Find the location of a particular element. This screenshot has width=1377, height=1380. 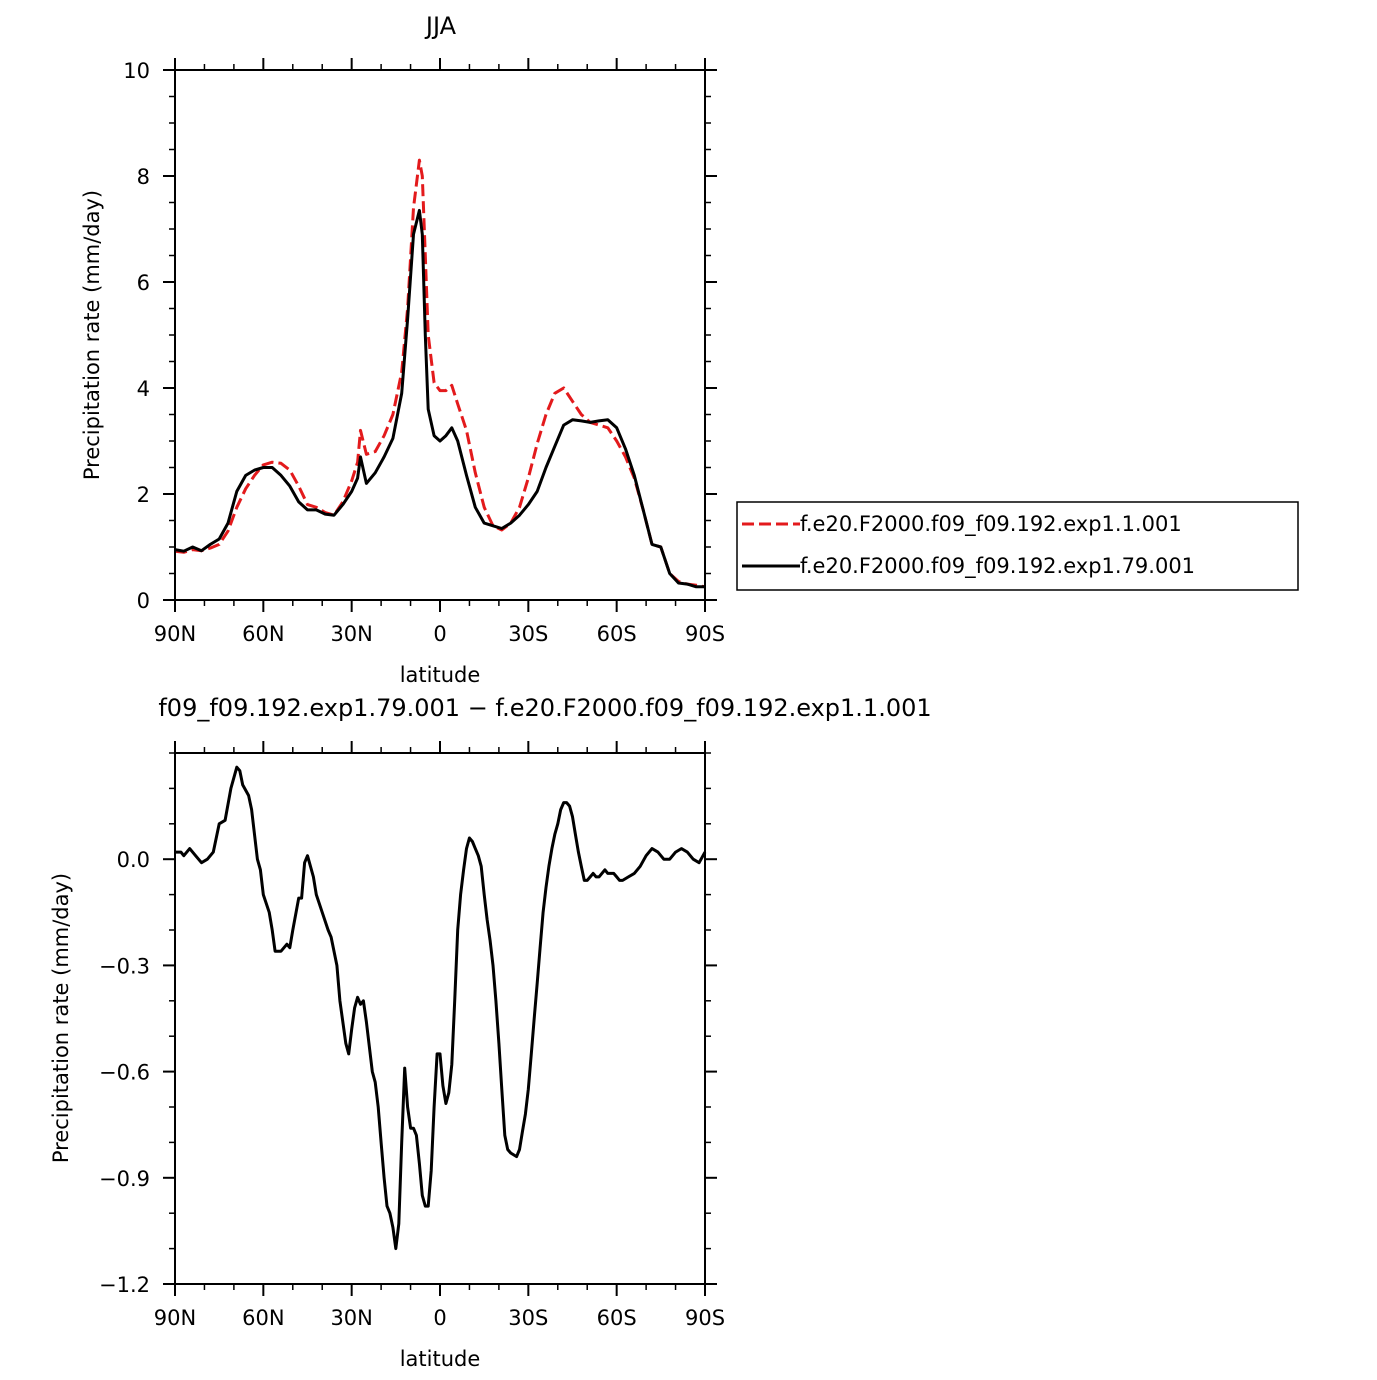

bottom-x-axis-label: latitude is located at coordinates (440, 1359).